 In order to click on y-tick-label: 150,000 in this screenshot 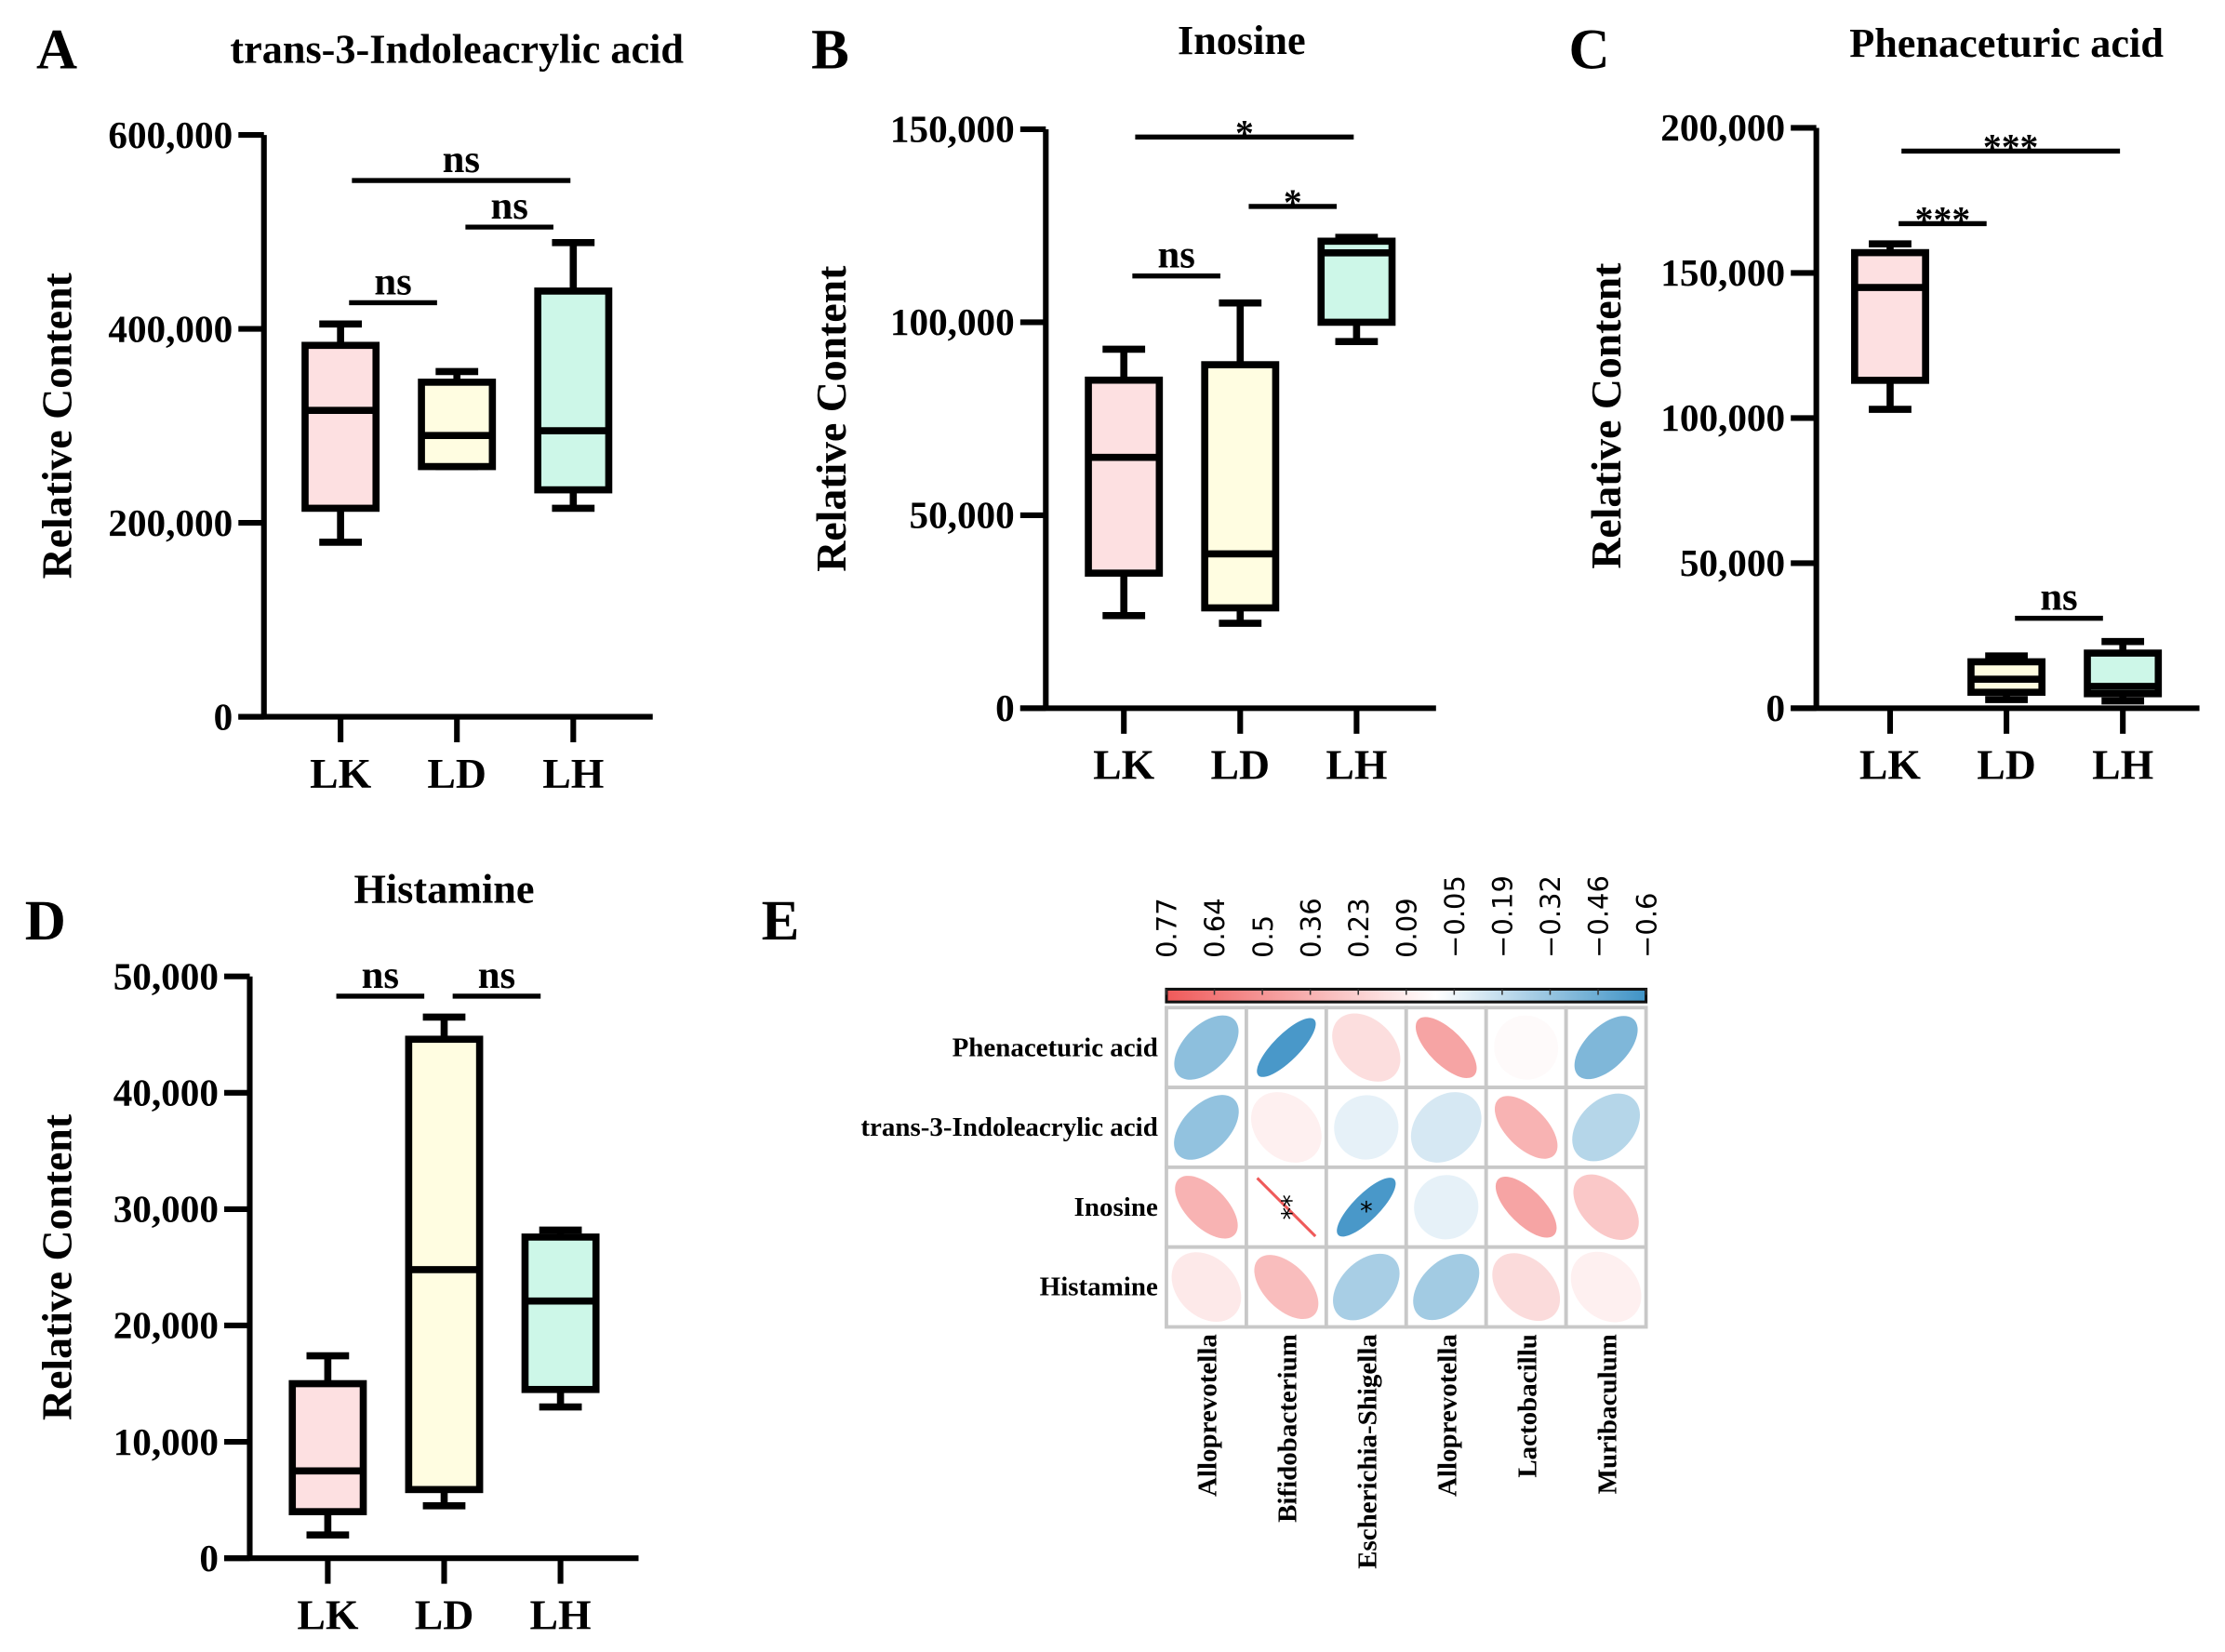, I will do `click(952, 129)`.